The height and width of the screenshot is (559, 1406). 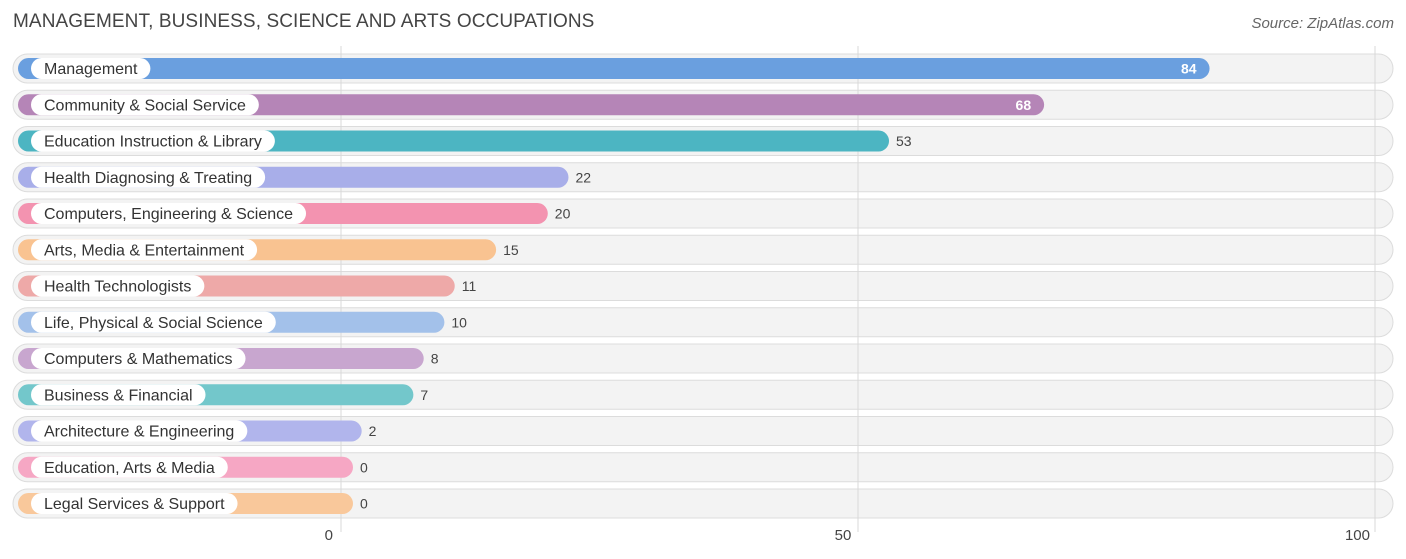 I want to click on category-label: Architecture & Engineering, so click(x=139, y=432).